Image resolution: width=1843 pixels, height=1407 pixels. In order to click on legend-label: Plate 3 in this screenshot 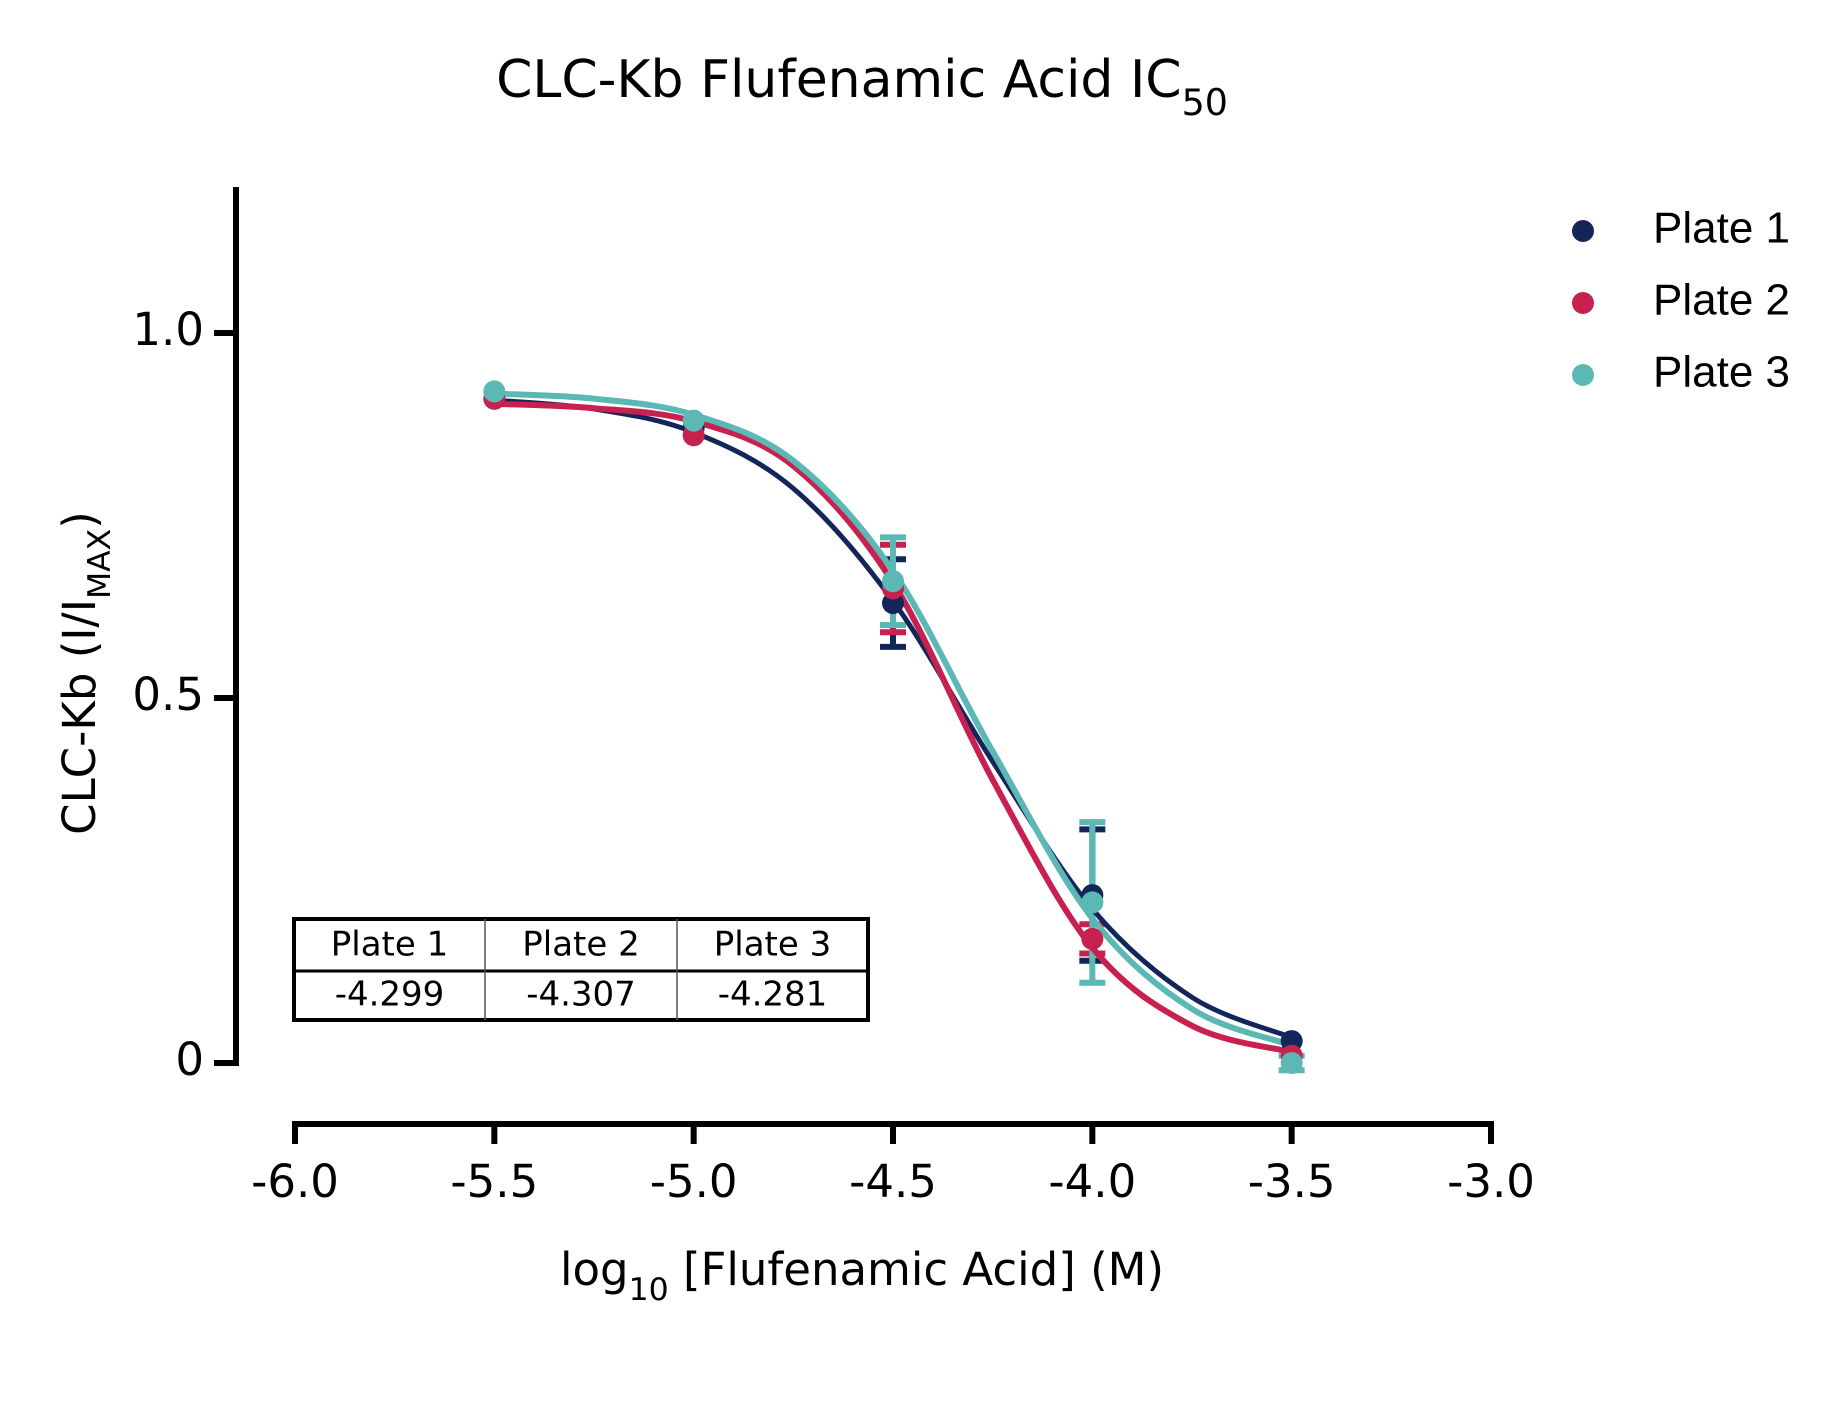, I will do `click(1721, 372)`.